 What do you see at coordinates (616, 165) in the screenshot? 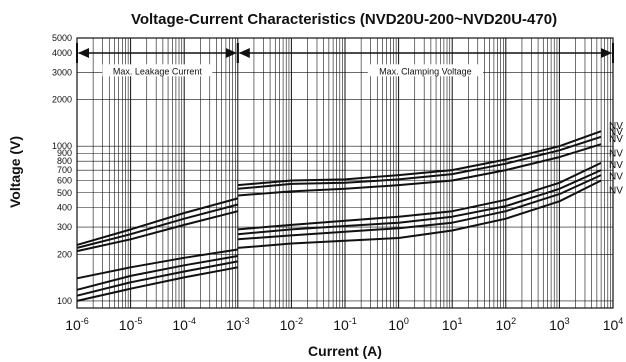
I see `series-label-5: NV` at bounding box center [616, 165].